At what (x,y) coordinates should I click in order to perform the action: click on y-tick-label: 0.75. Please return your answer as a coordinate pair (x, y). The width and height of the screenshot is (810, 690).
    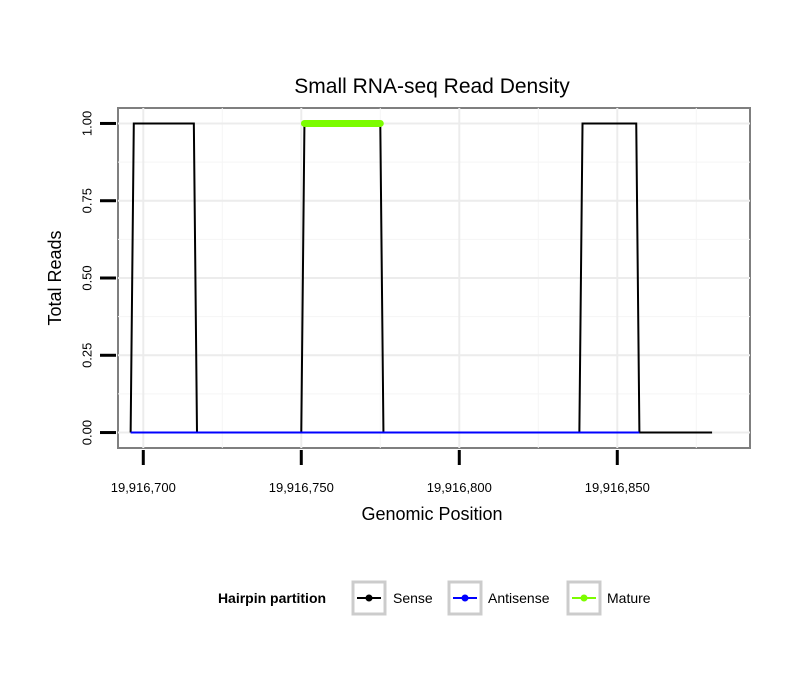
    Looking at the image, I should click on (87, 200).